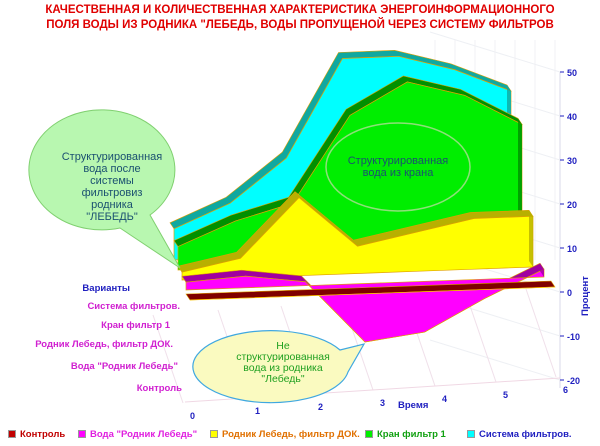 The height and width of the screenshot is (446, 600). Describe the element at coordinates (112, 217) in the screenshot. I see `callout-left-text: "ЛЕБЕДЬ"` at that location.